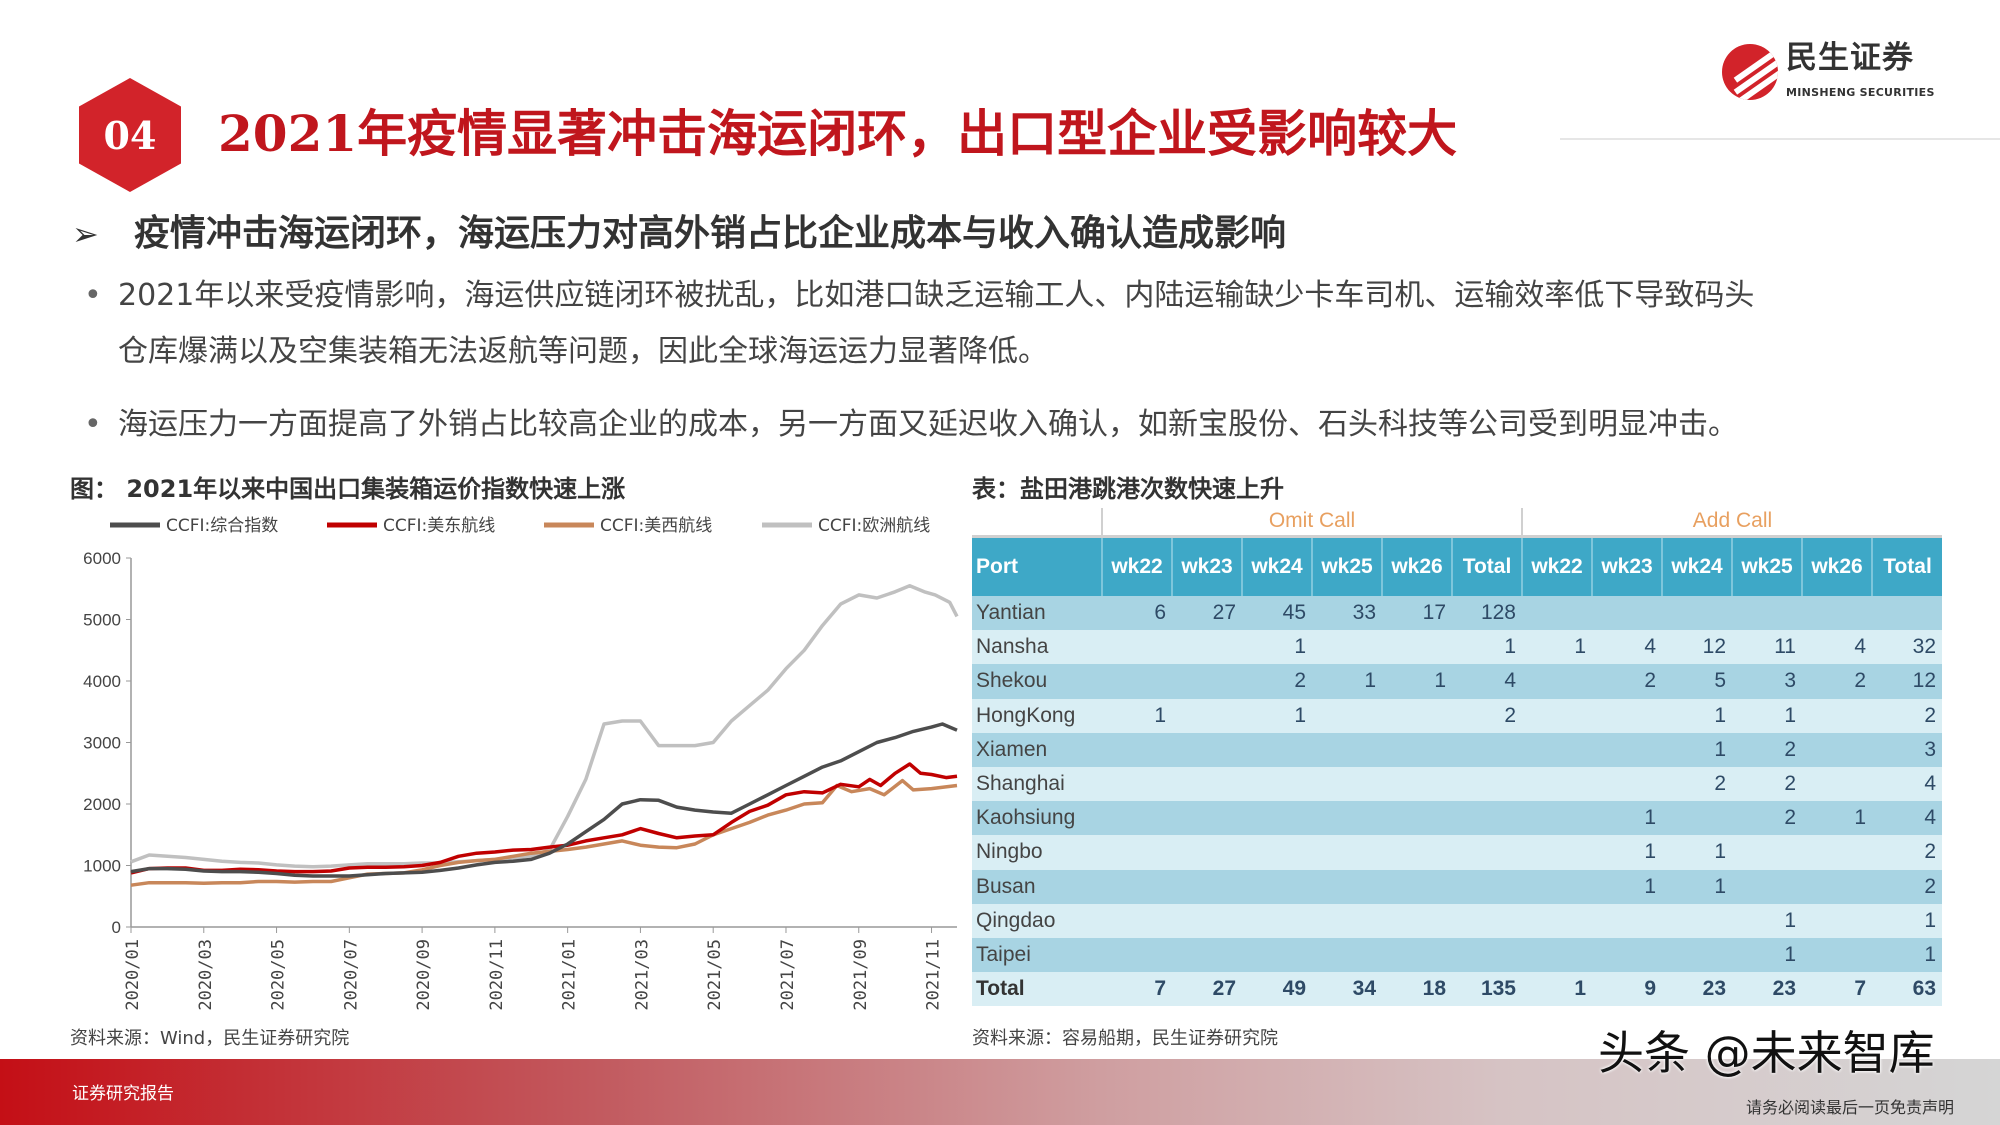  I want to click on chart-source: 资料来源：Wind，民生证券研究院, so click(210, 1038).